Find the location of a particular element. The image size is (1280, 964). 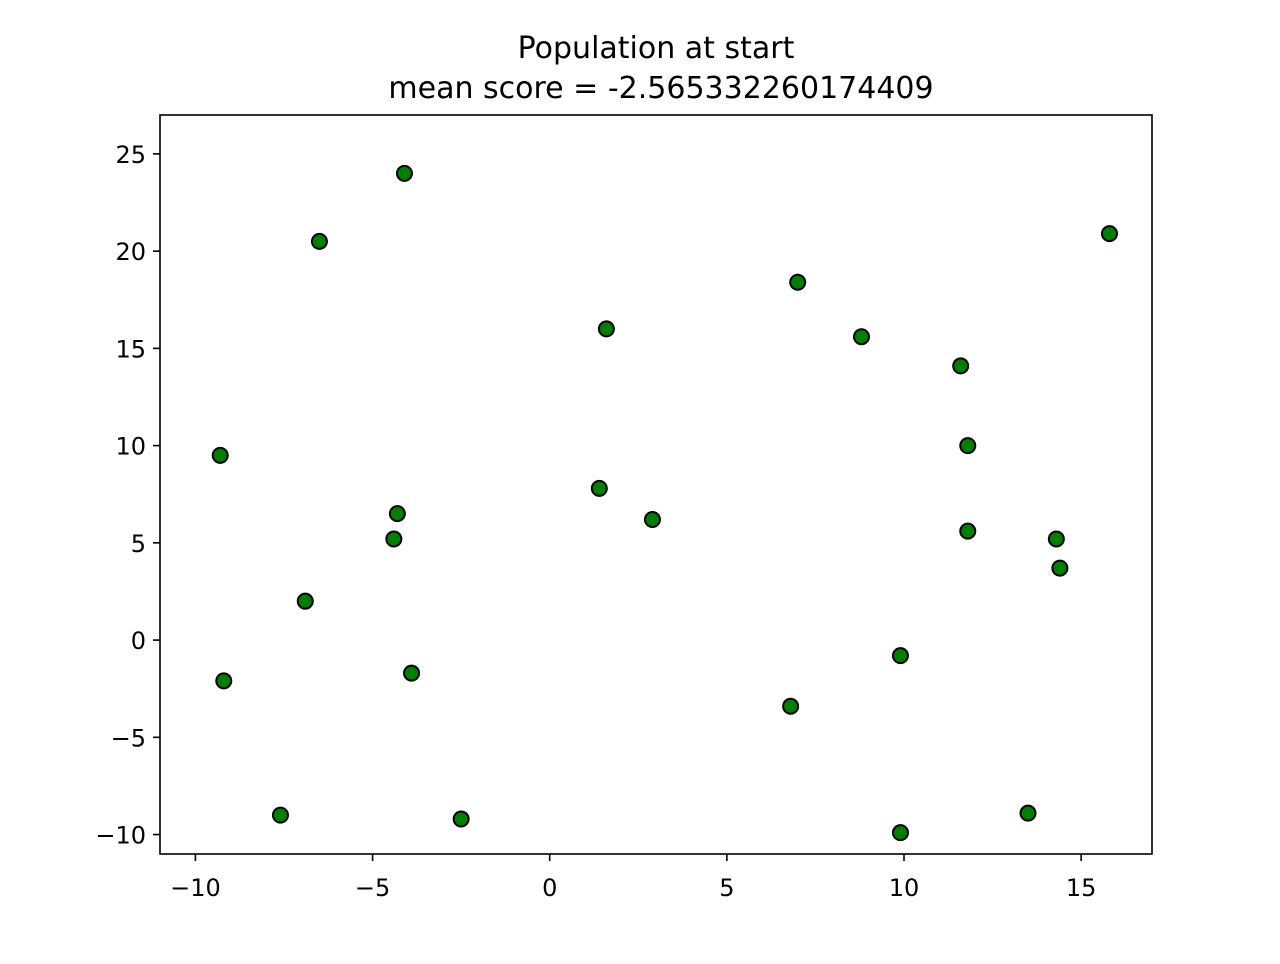

chart-title: Population at start is located at coordinates (656, 48).